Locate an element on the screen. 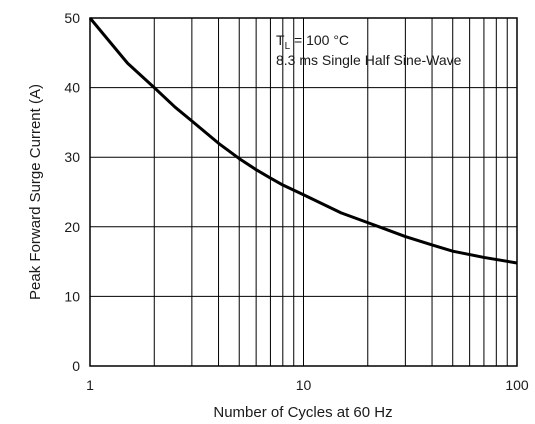 This screenshot has height=424, width=535. y-tick-label: 40 is located at coordinates (72, 88).